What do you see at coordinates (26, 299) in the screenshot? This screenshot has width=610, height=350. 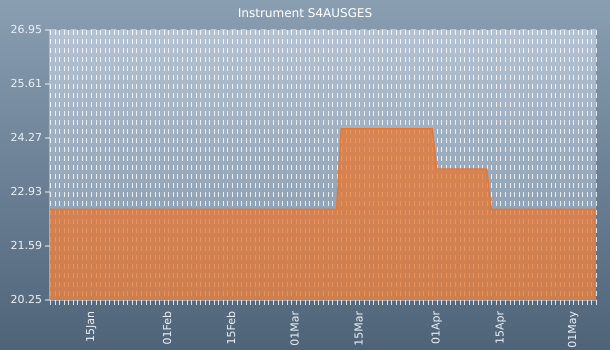 I see `y-tick-label: 20.25` at bounding box center [26, 299].